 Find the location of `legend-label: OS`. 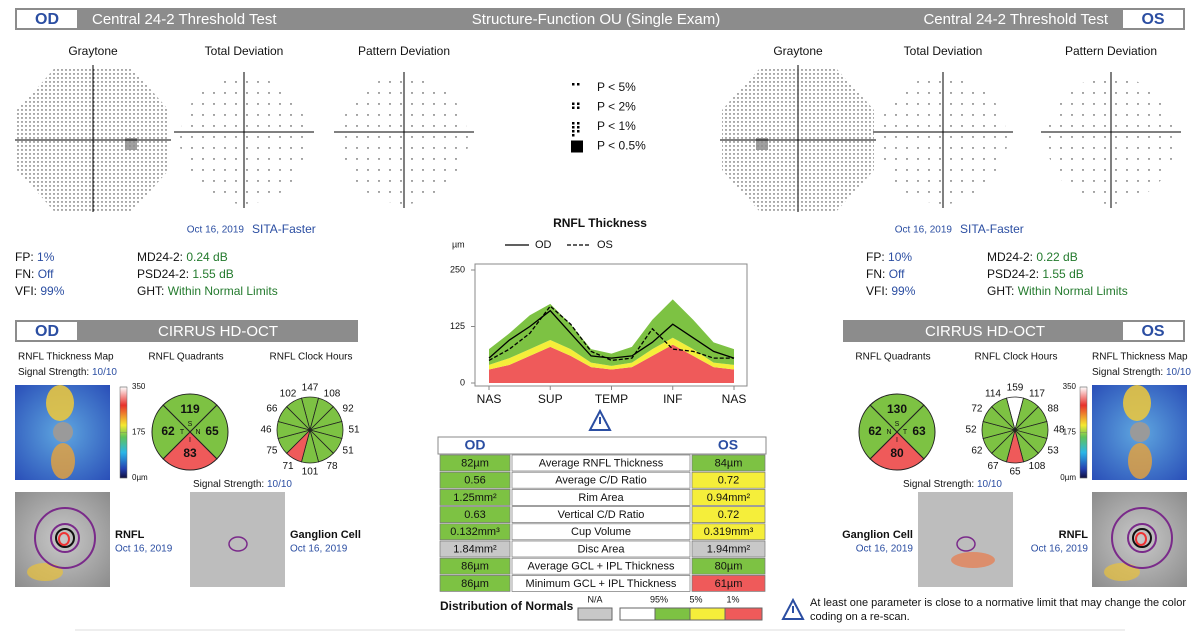

legend-label: OS is located at coordinates (605, 245).